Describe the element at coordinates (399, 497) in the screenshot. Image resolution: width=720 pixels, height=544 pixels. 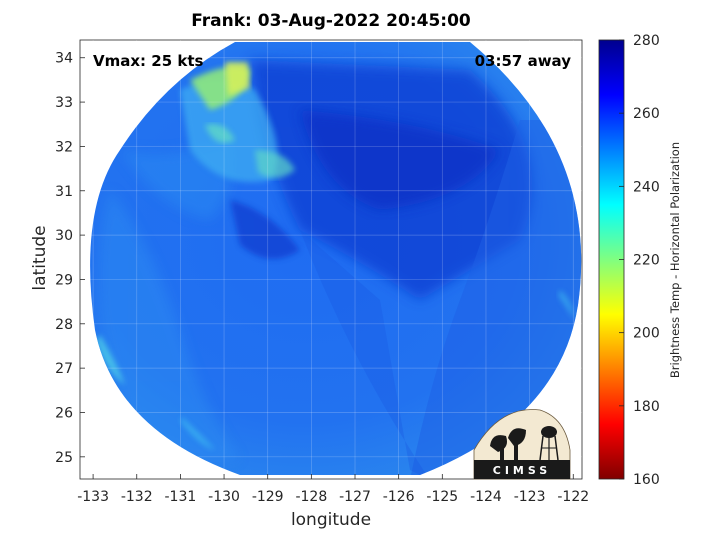
I see `x-tick-label: -126` at that location.